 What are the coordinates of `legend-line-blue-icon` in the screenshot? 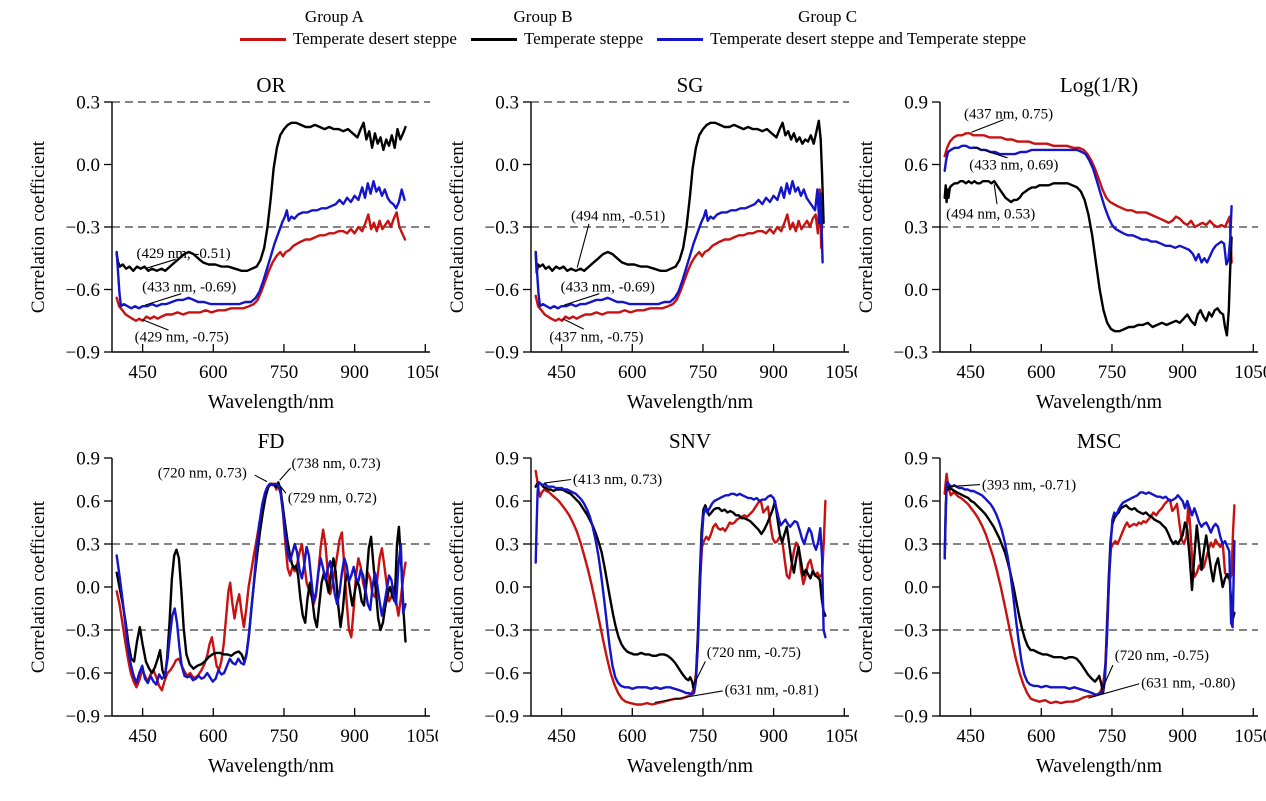 It's located at (680, 39).